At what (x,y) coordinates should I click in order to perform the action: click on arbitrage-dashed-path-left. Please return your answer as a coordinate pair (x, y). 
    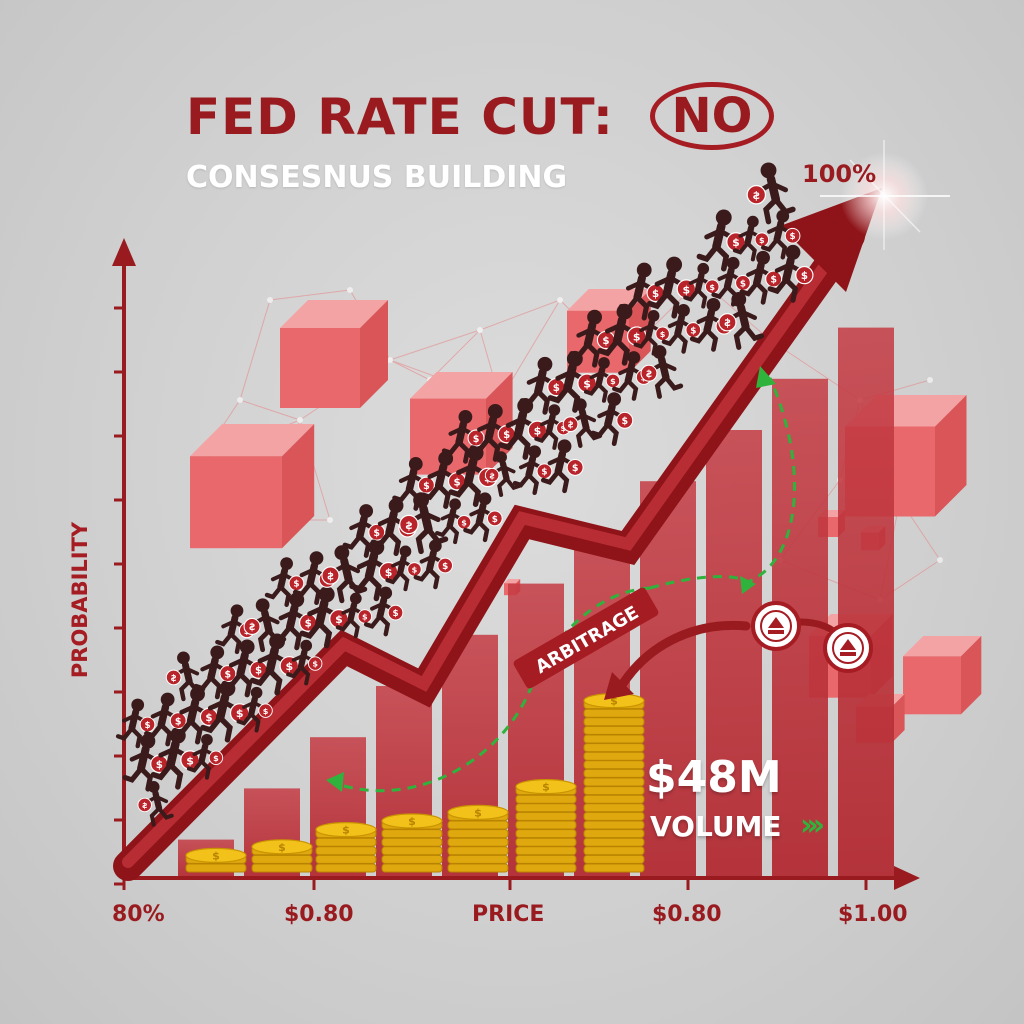
    Looking at the image, I should click on (497, 689).